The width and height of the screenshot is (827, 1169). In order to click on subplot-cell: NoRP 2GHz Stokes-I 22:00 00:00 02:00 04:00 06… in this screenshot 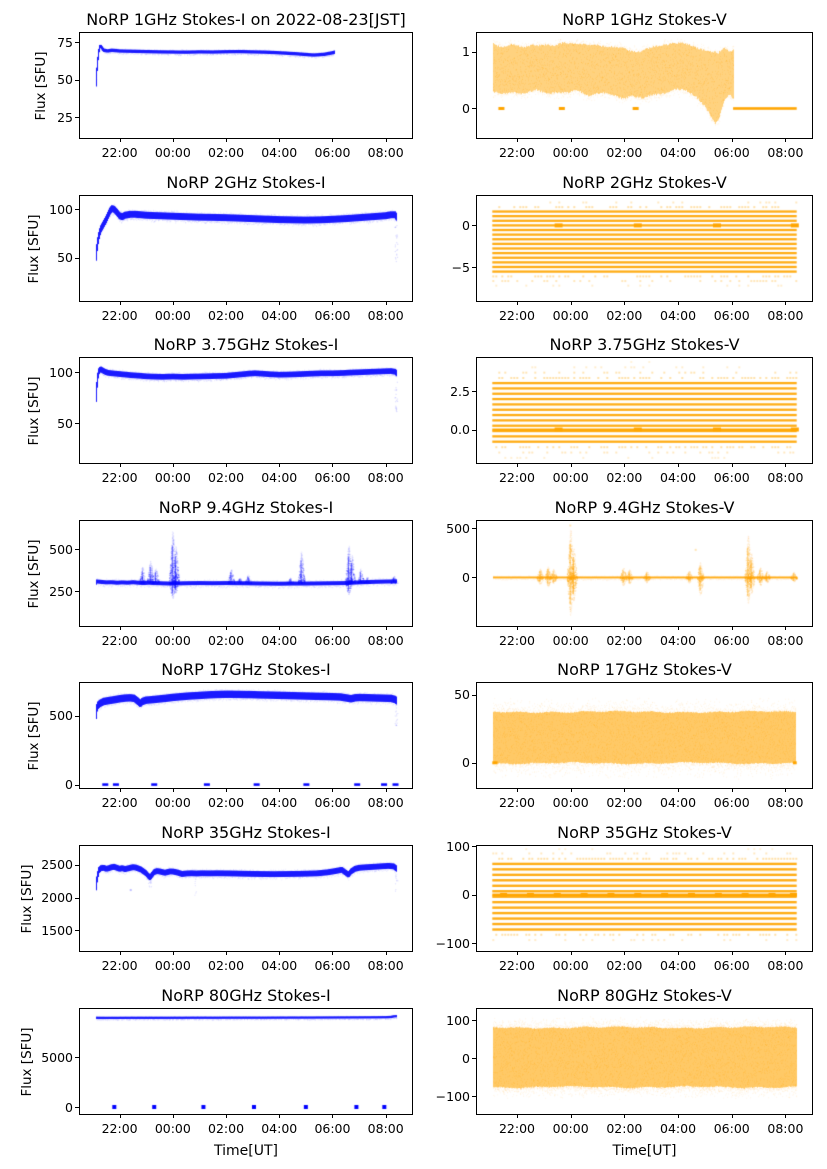, I will do `click(206, 244)`.